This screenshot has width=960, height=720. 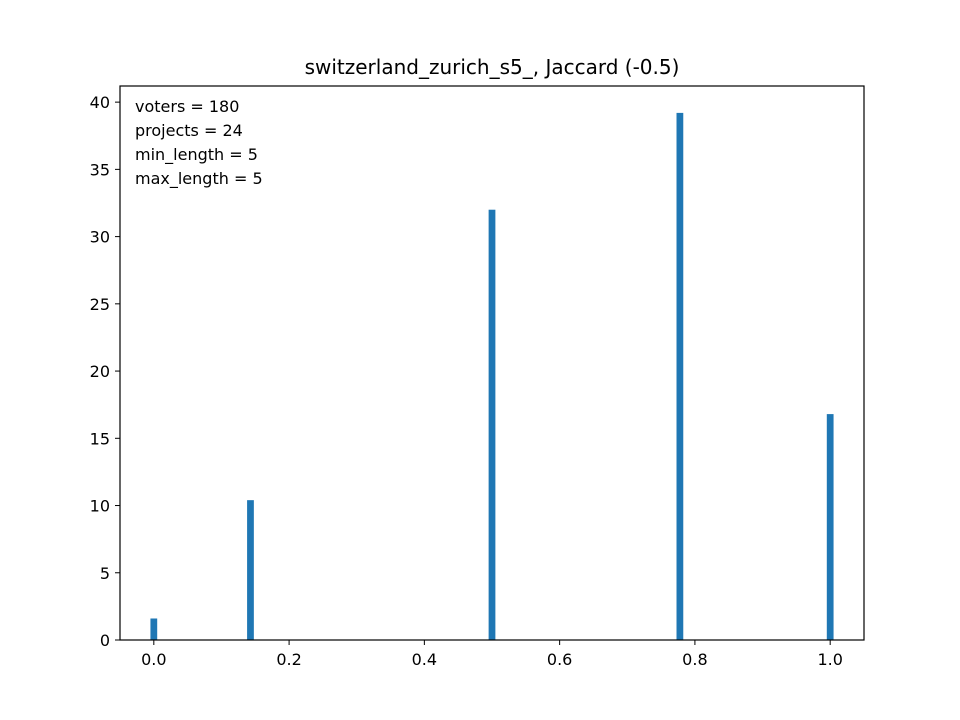 I want to click on annotation-voters: voters = 180, so click(x=187, y=106).